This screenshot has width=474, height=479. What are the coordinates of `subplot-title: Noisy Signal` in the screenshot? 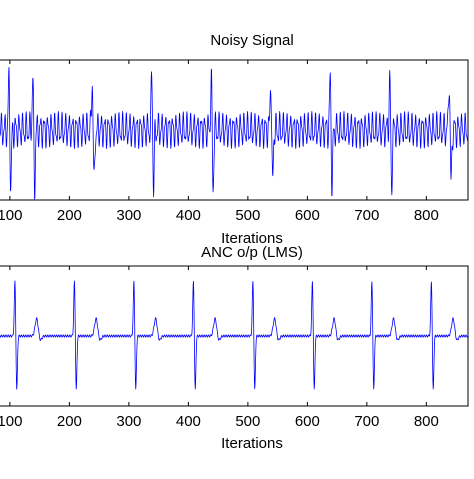 It's located at (251, 40).